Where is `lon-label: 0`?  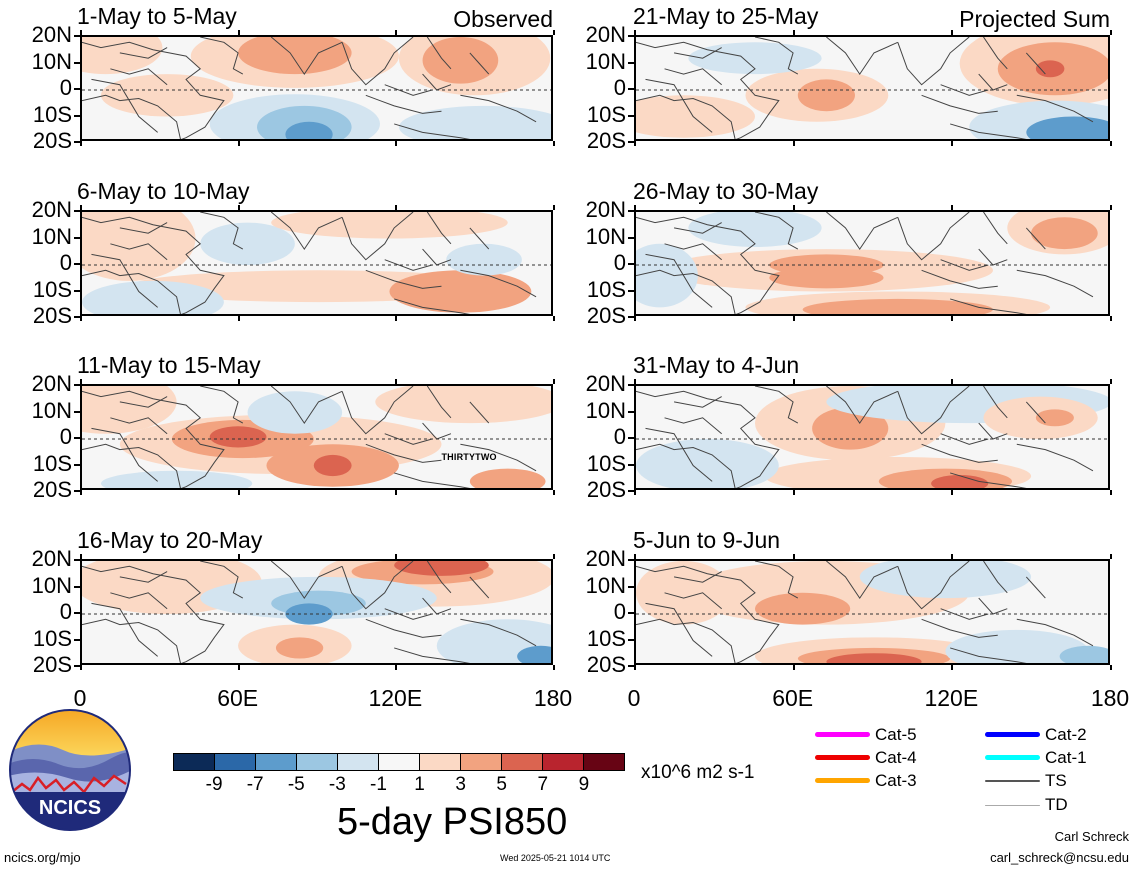 lon-label: 0 is located at coordinates (634, 698).